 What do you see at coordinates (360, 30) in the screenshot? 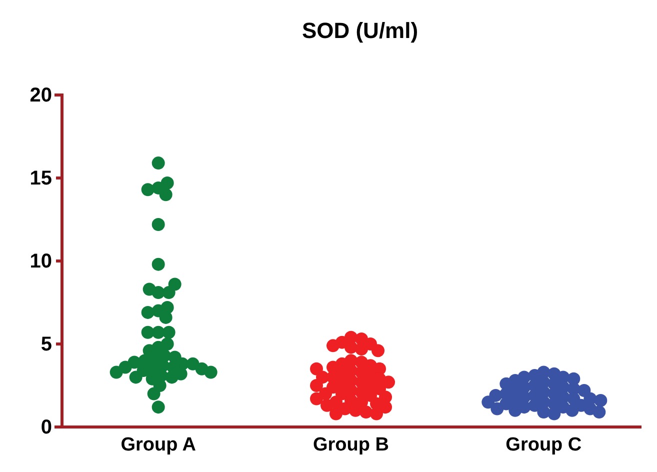
I see `chart-title: SOD (U/ml)` at bounding box center [360, 30].